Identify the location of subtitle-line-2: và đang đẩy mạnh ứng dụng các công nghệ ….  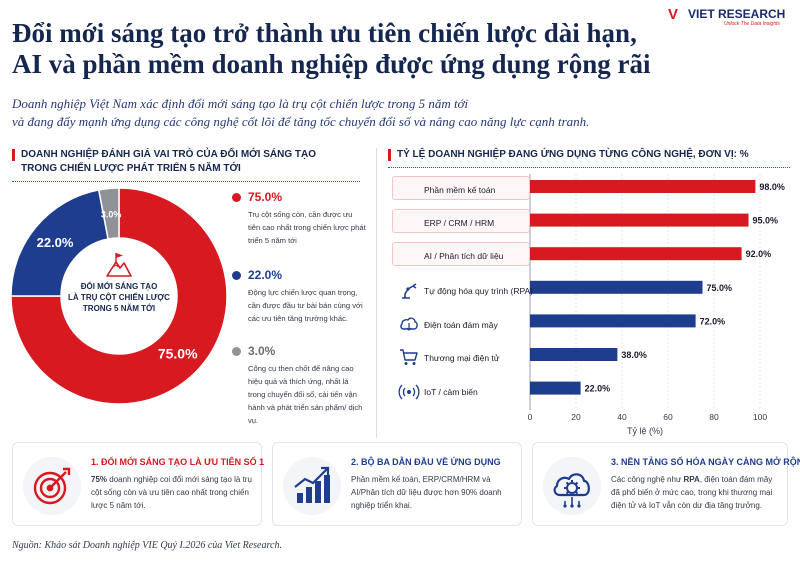
(301, 121).